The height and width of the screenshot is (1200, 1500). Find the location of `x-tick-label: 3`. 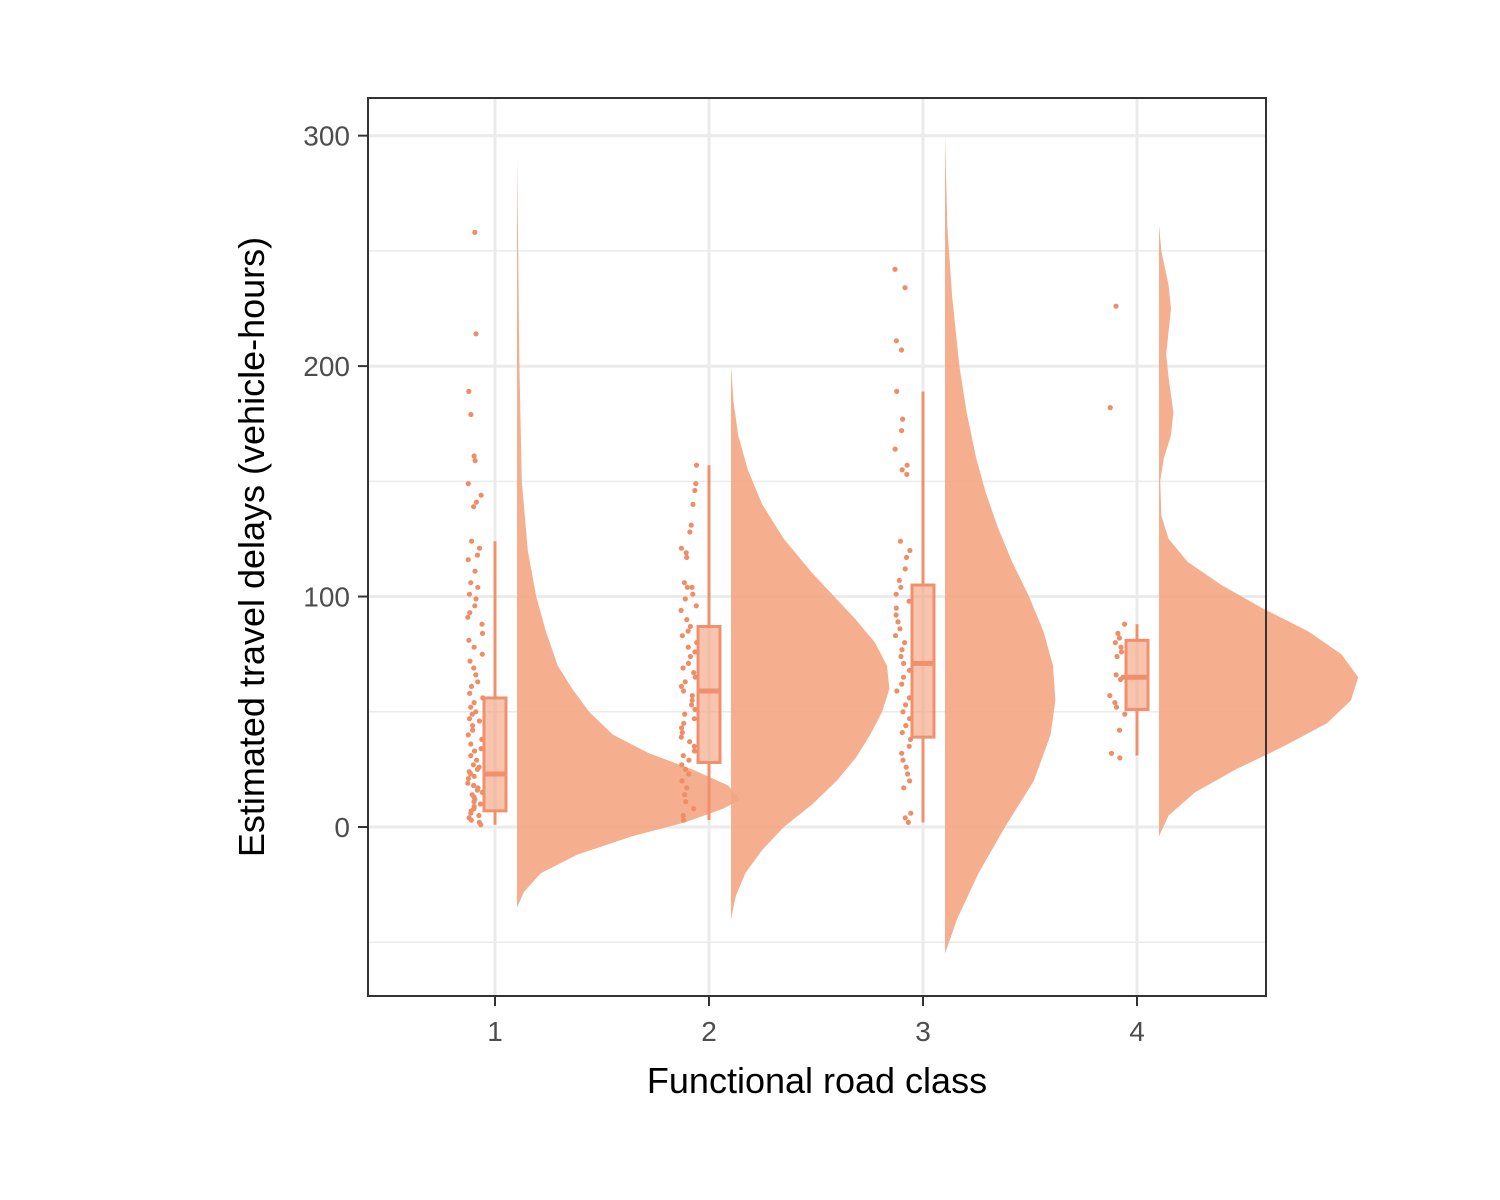

x-tick-label: 3 is located at coordinates (923, 1031).